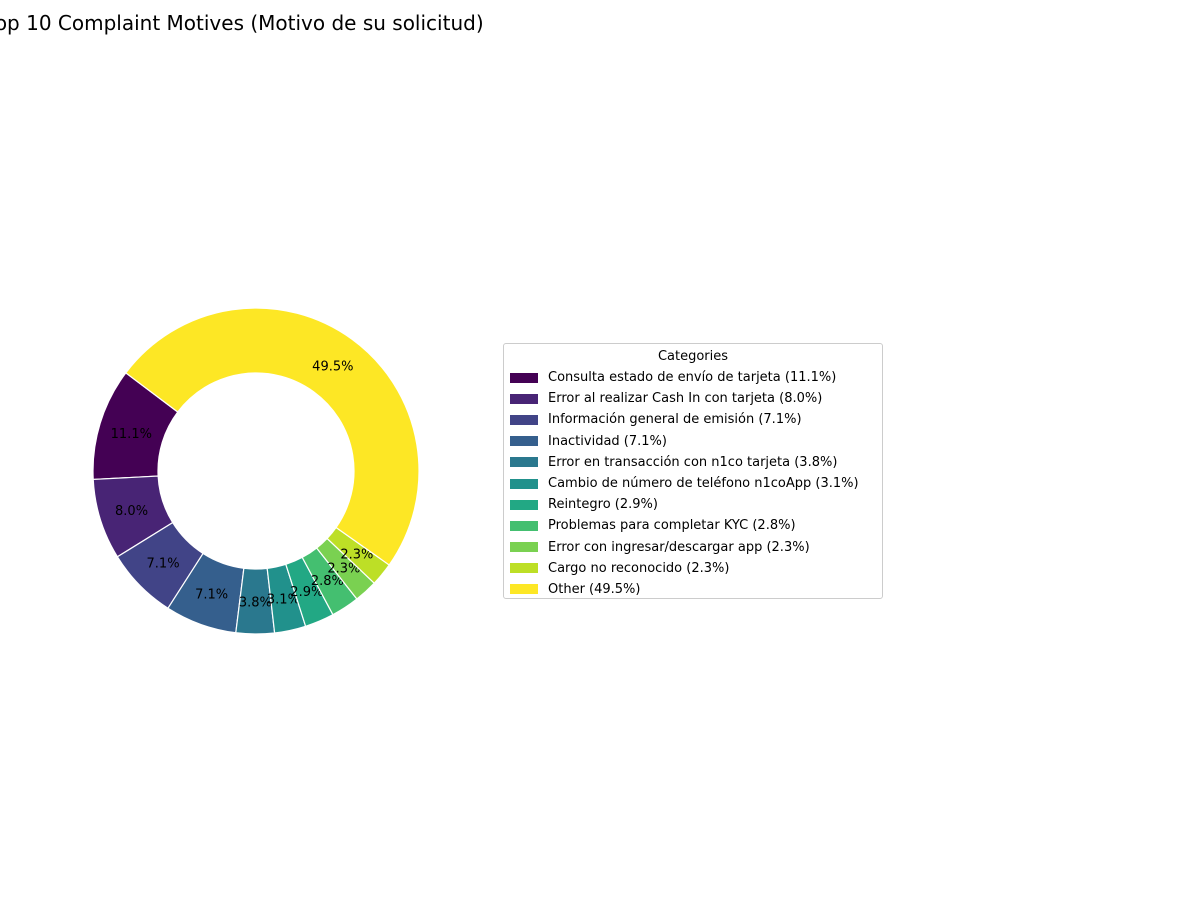 This screenshot has height=900, width=1200. What do you see at coordinates (675, 420) in the screenshot?
I see `legend-label-3: Información general de emisión (7.1%)` at bounding box center [675, 420].